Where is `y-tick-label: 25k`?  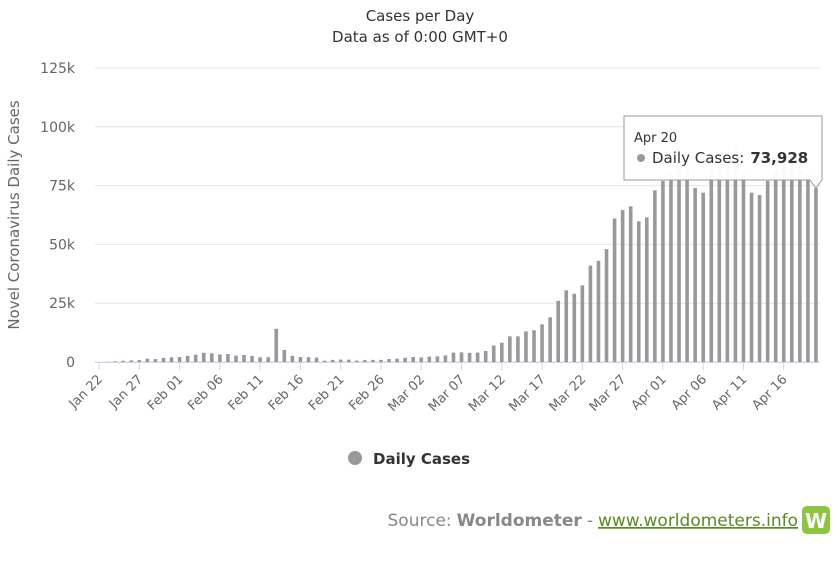
y-tick-label: 25k is located at coordinates (62, 304).